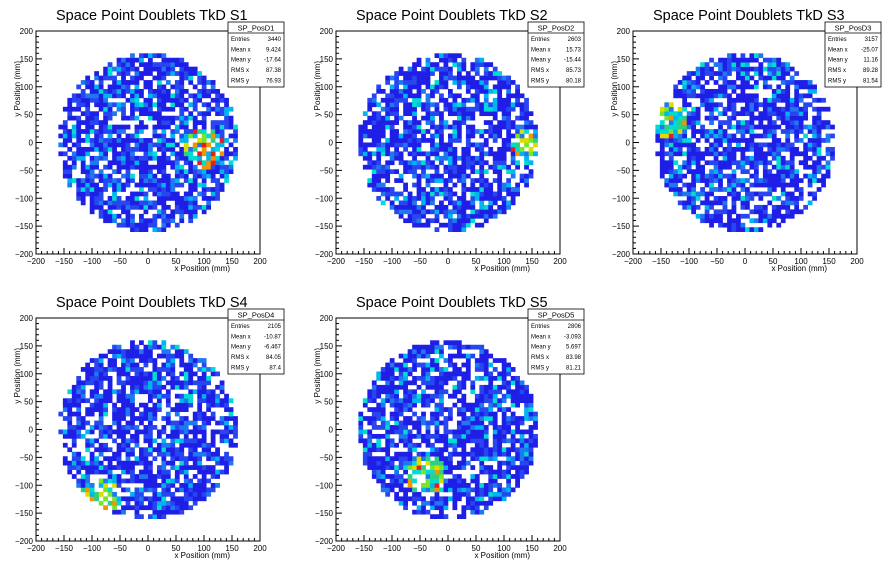  What do you see at coordinates (31, 430) in the screenshot?
I see `y-tick-label: 0` at bounding box center [31, 430].